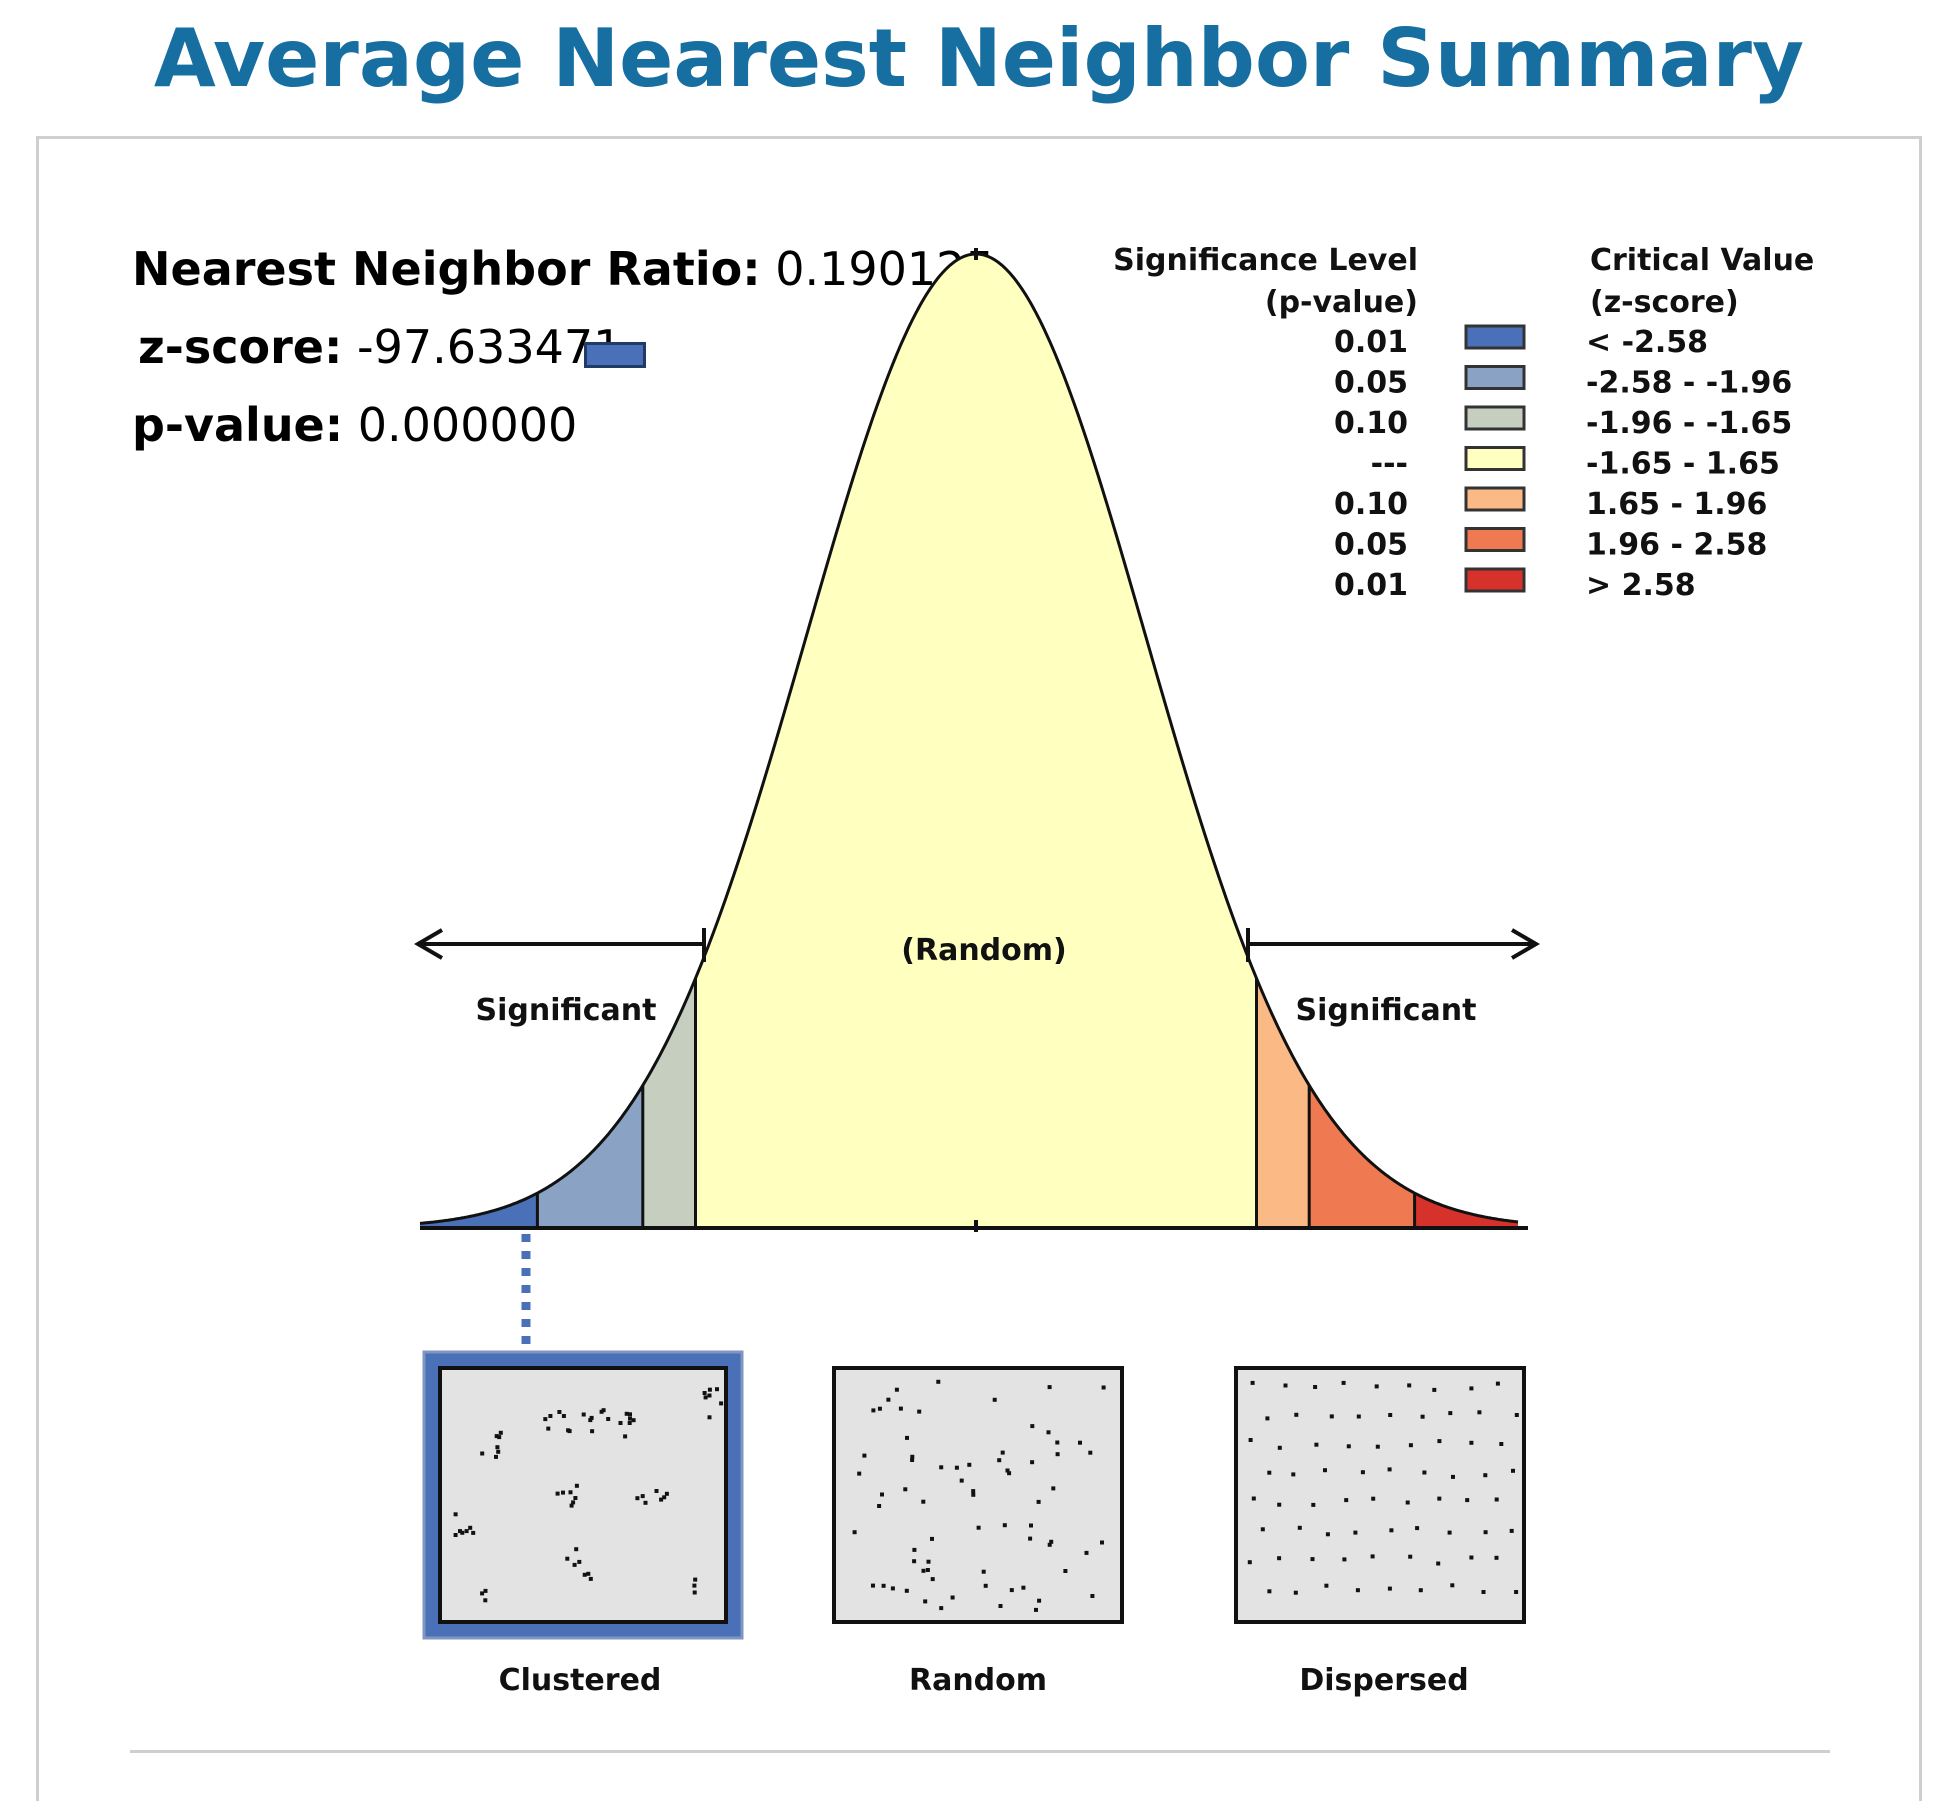 The image size is (1958, 1801). I want to click on p-value-label: p-value:, so click(238, 425).